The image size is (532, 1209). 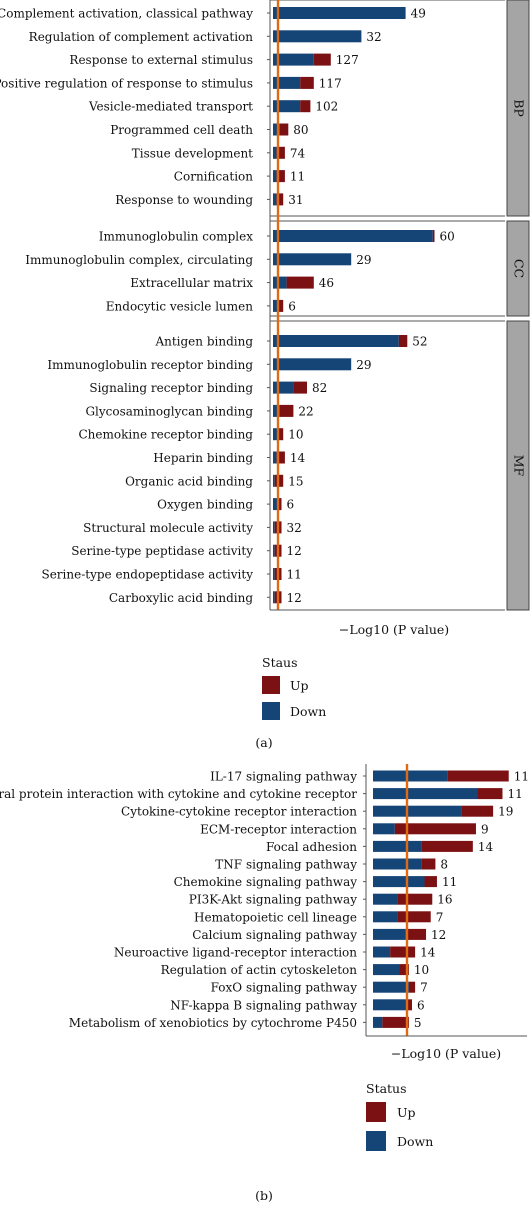 What do you see at coordinates (213, 177) in the screenshot?
I see `a-cornification-label: Cornification` at bounding box center [213, 177].